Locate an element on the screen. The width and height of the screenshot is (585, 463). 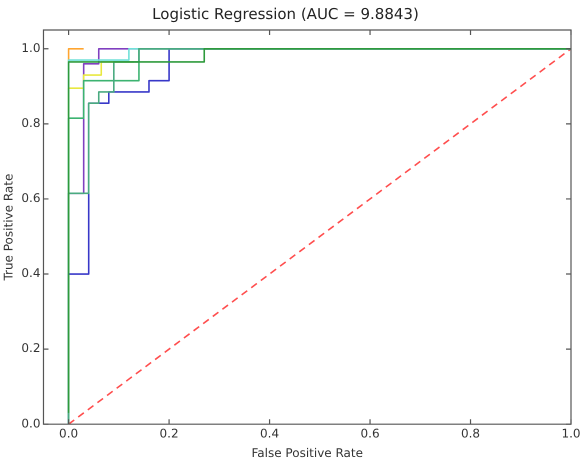
chart-title: Logistic Regression (AUC = 9.8843) is located at coordinates (285, 13).